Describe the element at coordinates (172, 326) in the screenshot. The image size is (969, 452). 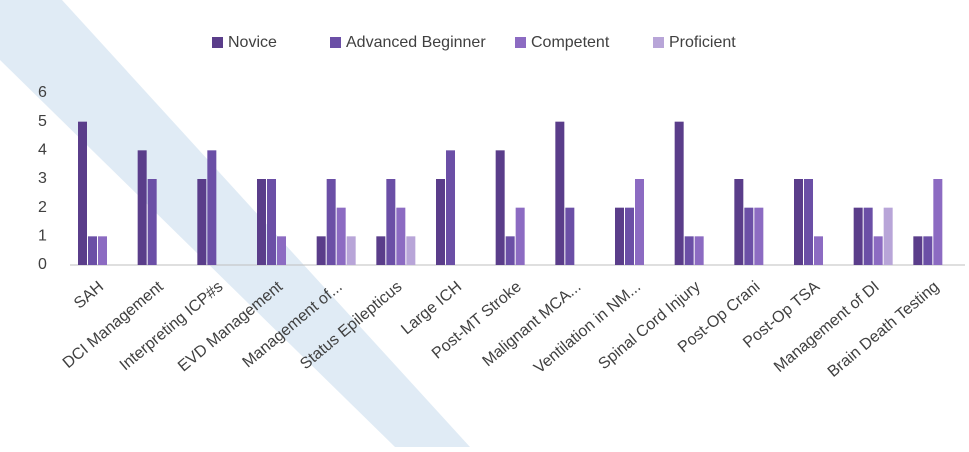
I see `x-tick-label: Interpreting ICP#s` at that location.